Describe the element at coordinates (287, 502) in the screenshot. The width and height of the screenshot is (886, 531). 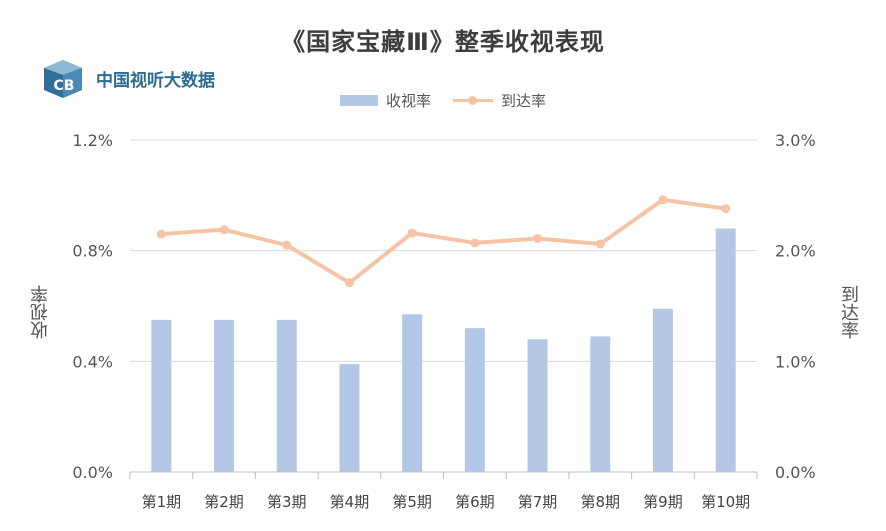
I see `x-tick-label: 第3期` at that location.